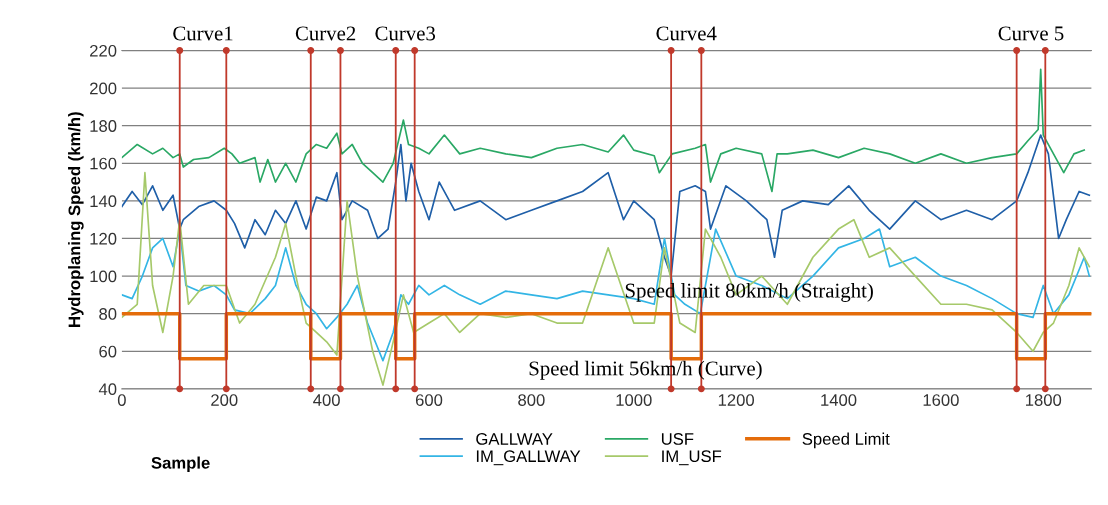  What do you see at coordinates (108, 351) in the screenshot?
I see `y-tick-label: 60` at bounding box center [108, 351].